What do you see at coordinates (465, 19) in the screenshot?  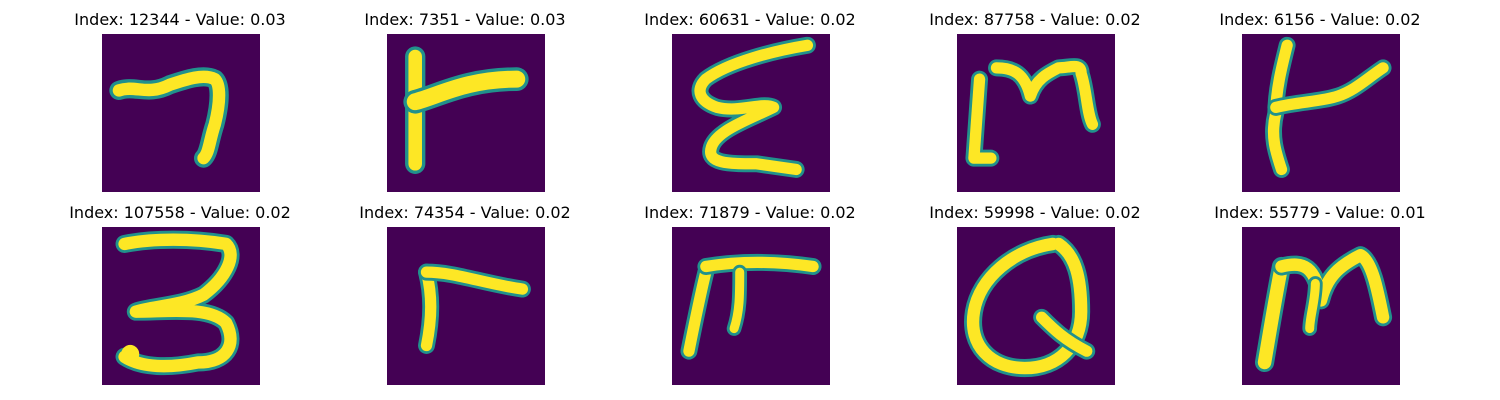 I see `panel-title: Index: 7351 - Value: 0.03` at bounding box center [465, 19].